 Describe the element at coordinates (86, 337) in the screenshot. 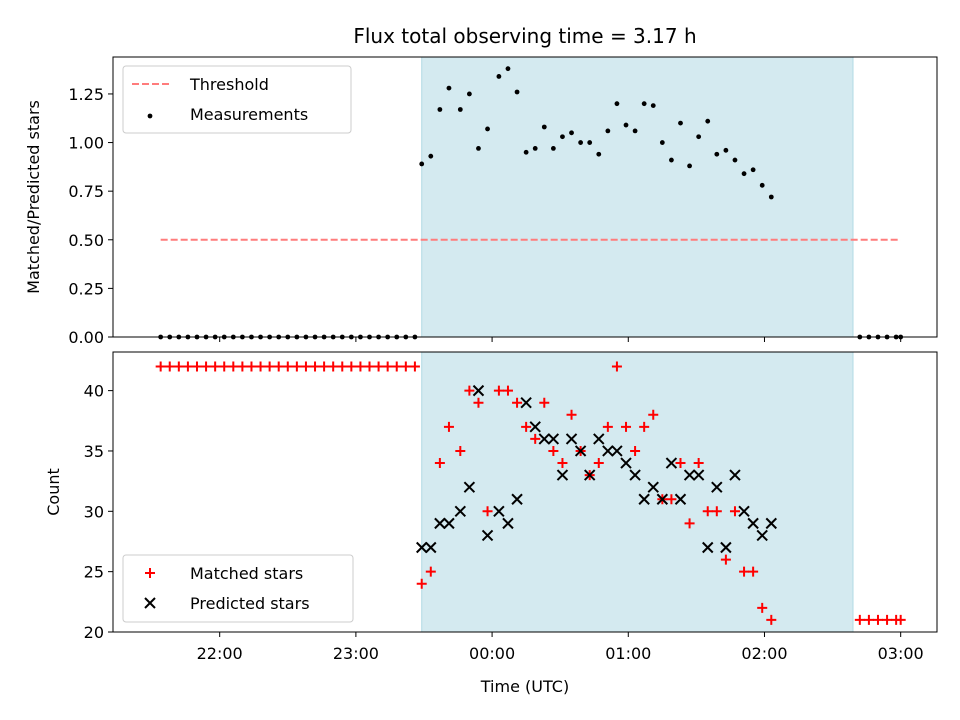

I see `y-tick-label: 0.00` at that location.